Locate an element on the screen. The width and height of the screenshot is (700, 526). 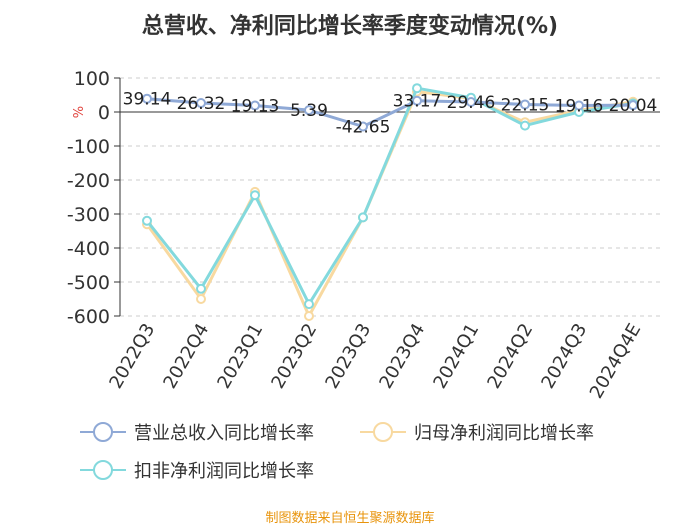
x-tick-label: 2023Q2 is located at coordinates (294, 356).